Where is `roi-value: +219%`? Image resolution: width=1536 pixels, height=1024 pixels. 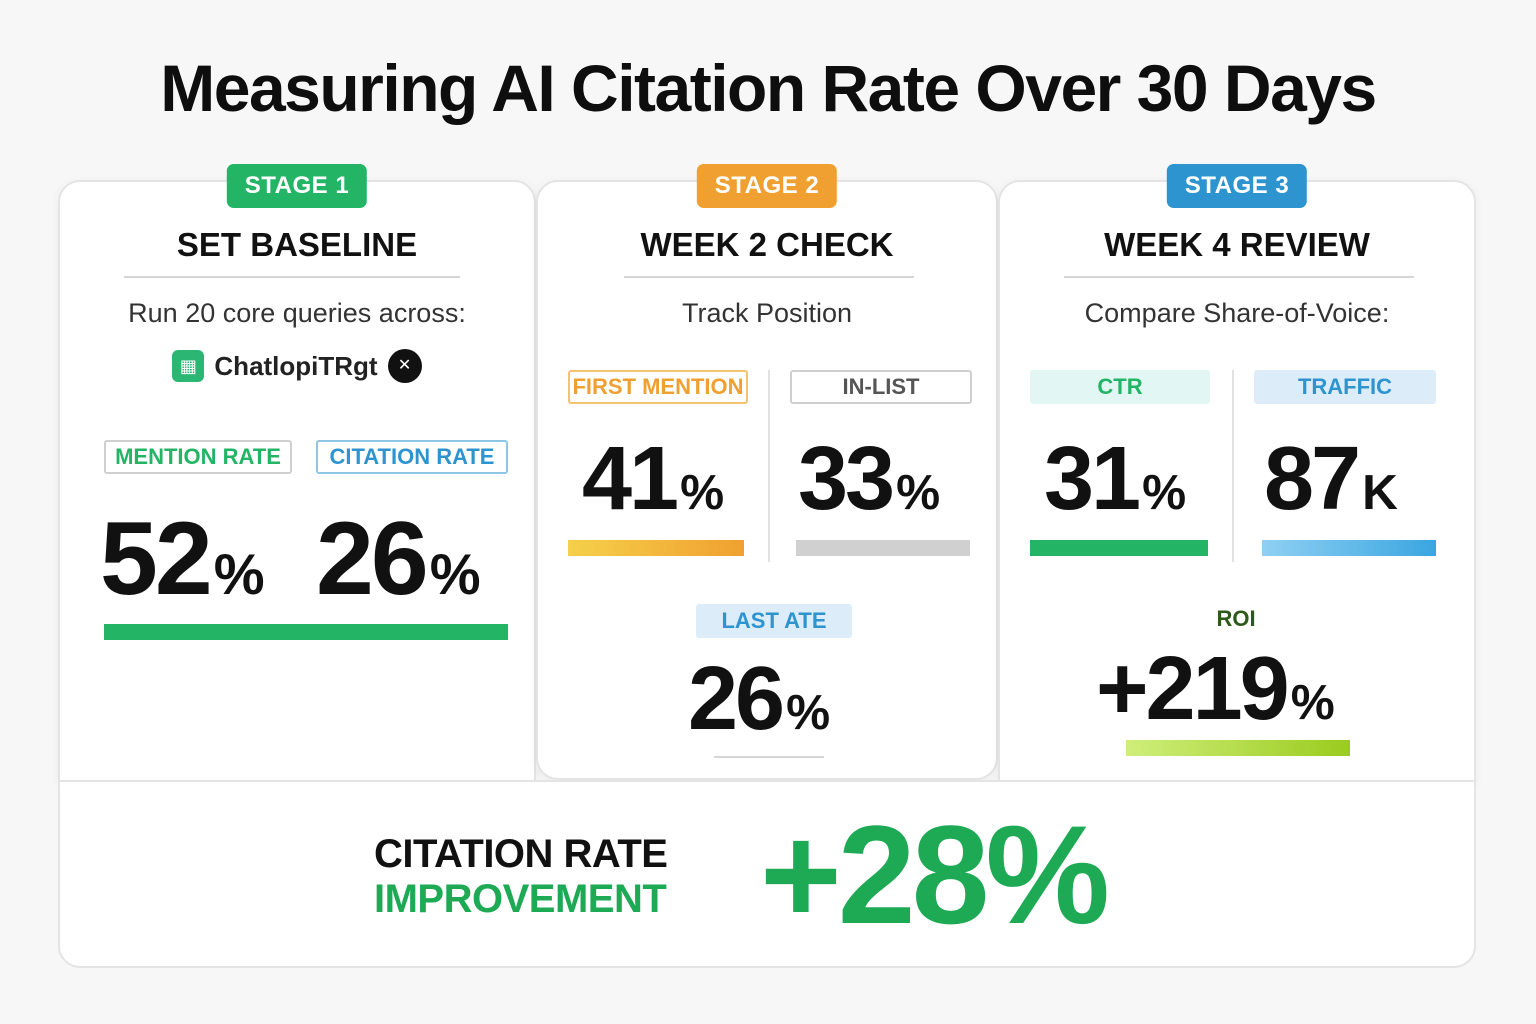
roi-value: +219% is located at coordinates (1215, 689).